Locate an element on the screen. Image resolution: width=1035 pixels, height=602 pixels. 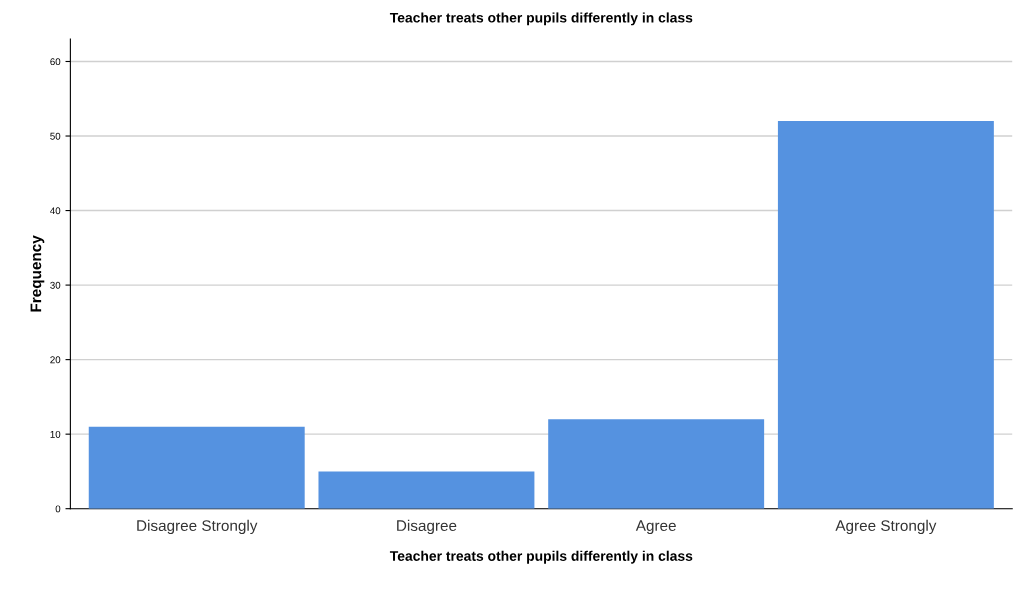
y-tick-label: 50 is located at coordinates (55, 136).